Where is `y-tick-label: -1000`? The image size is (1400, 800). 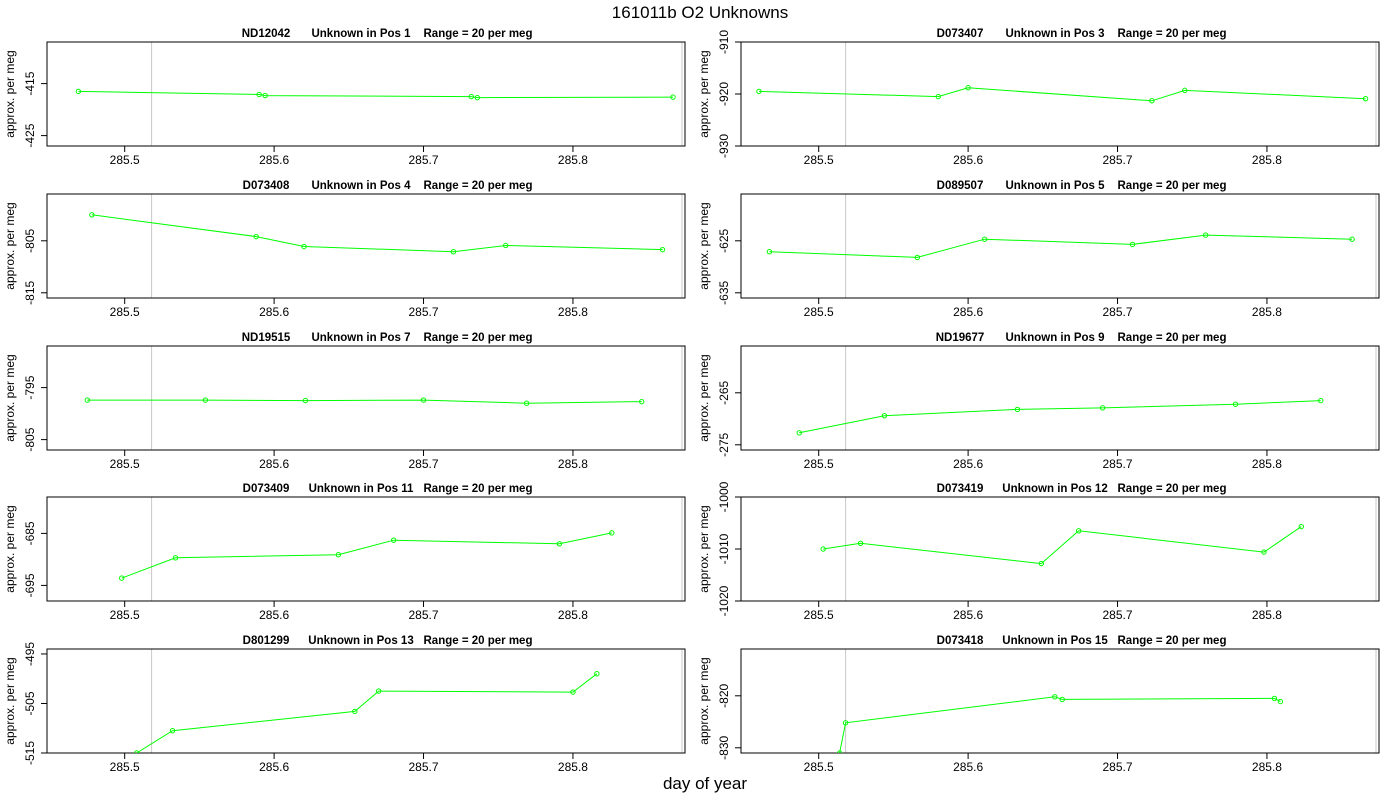
y-tick-label: -1000 is located at coordinates (724, 496).